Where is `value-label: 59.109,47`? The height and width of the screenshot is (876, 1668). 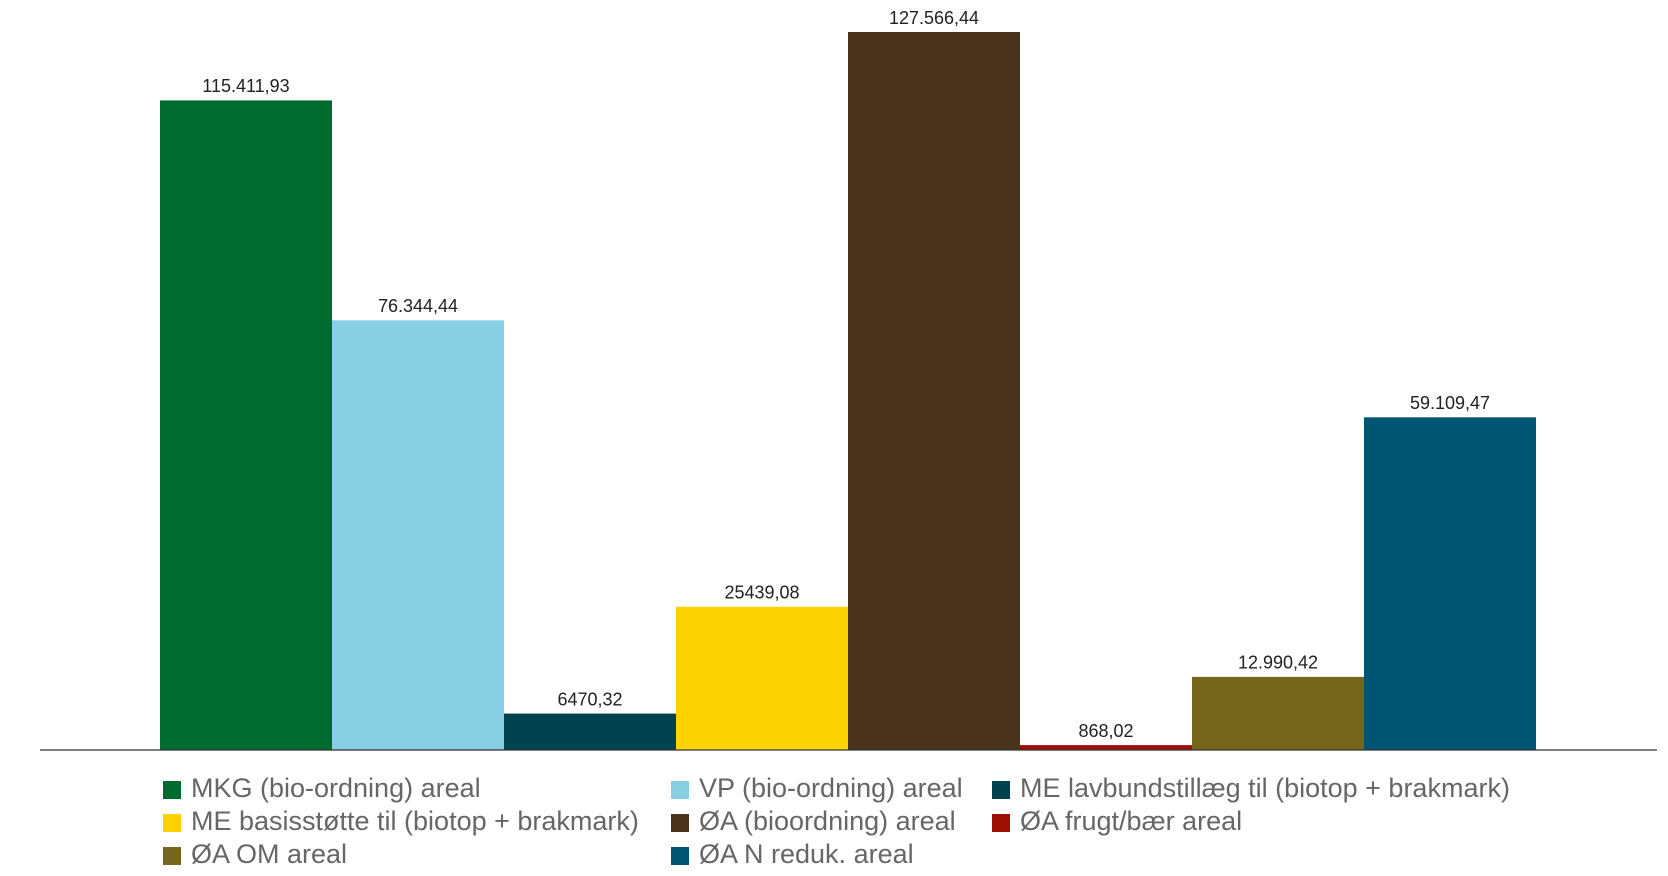 value-label: 59.109,47 is located at coordinates (1450, 403).